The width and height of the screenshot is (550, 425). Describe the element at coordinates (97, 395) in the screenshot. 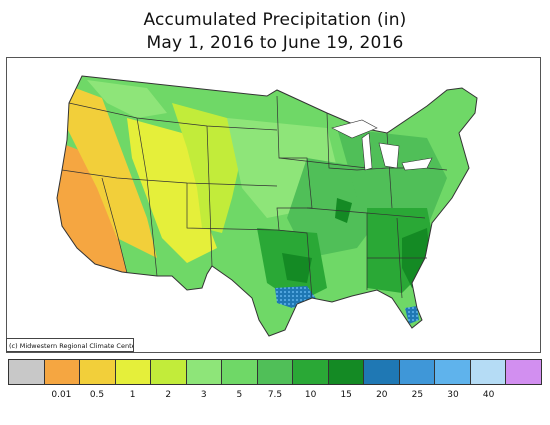

I see `legend-label: 0.5` at that location.